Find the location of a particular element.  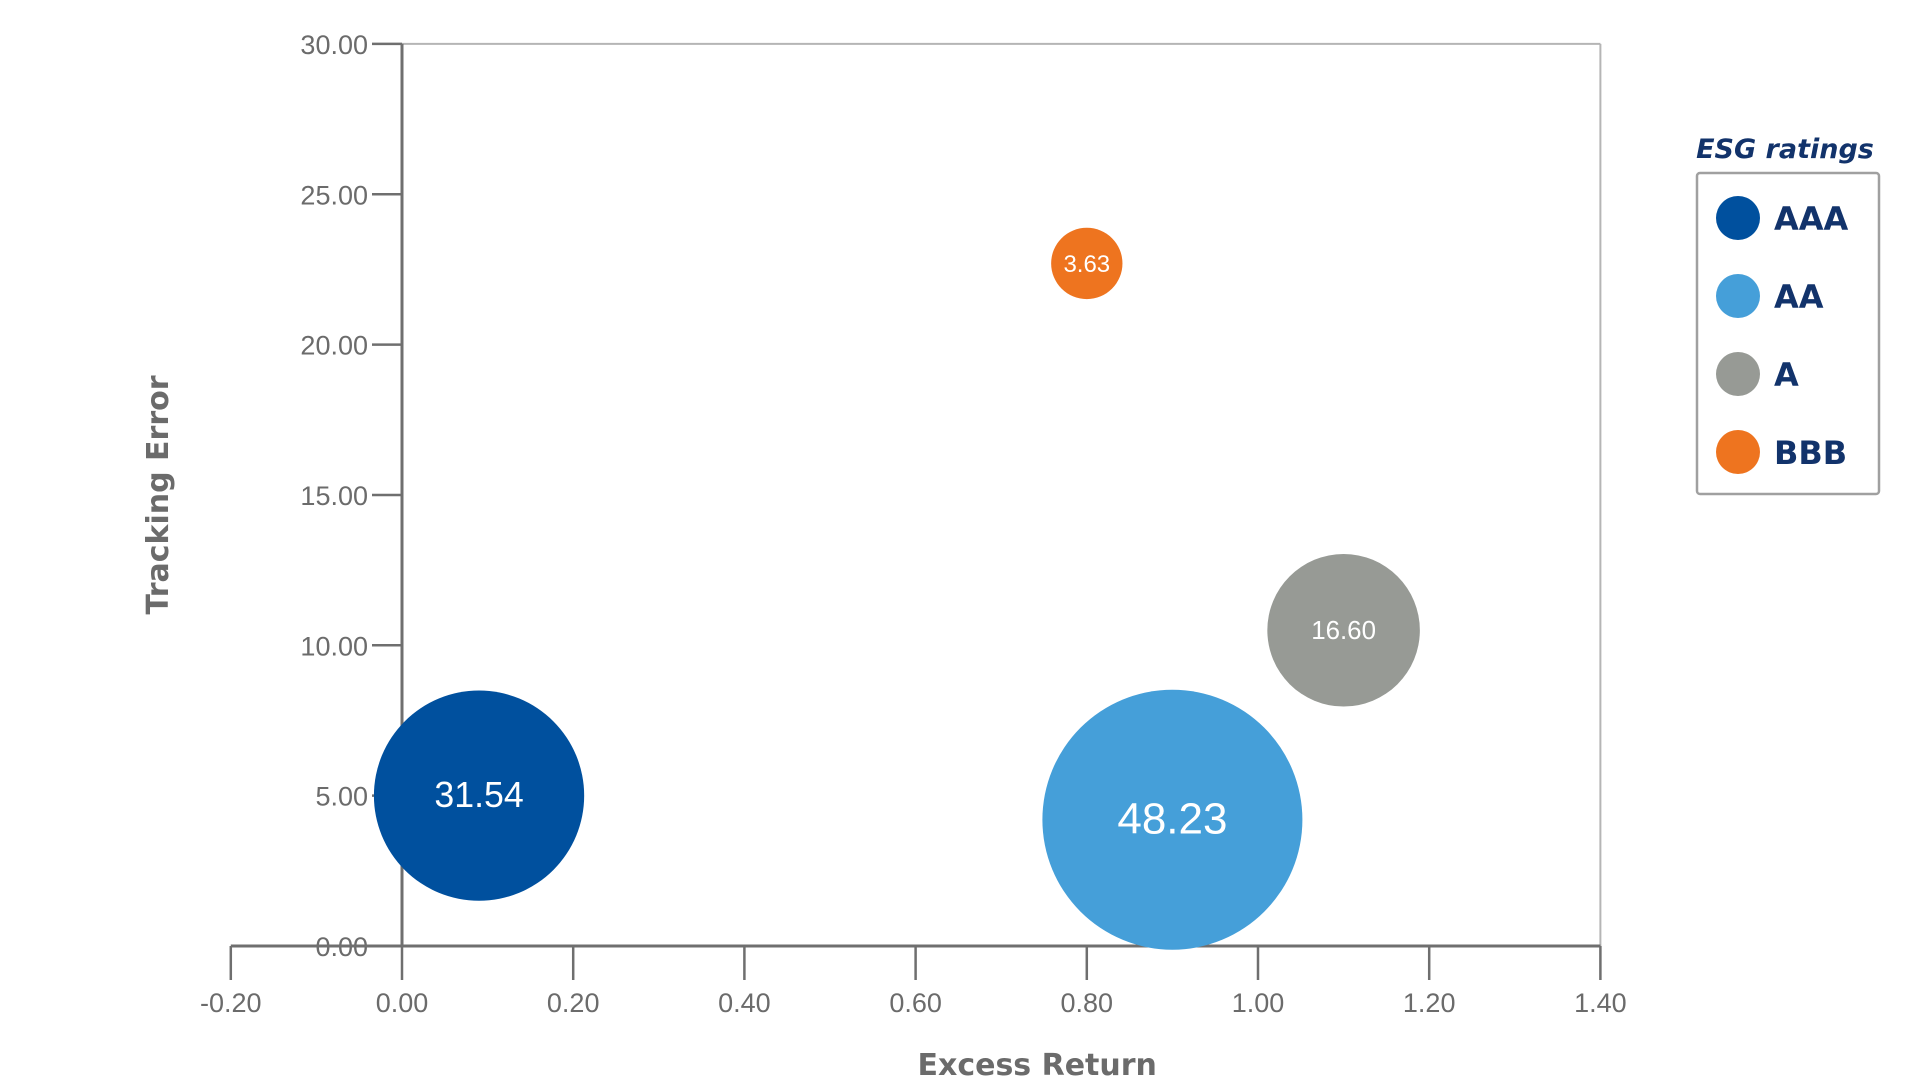

bubble-a is located at coordinates (1343, 630).